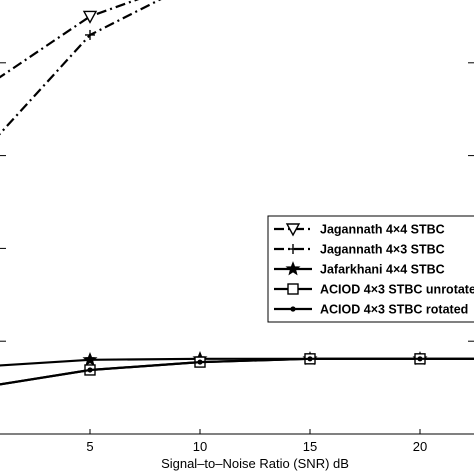  I want to click on x-axis-label: Signal–to–Noise Ratio (SNR) dB, so click(255, 463).